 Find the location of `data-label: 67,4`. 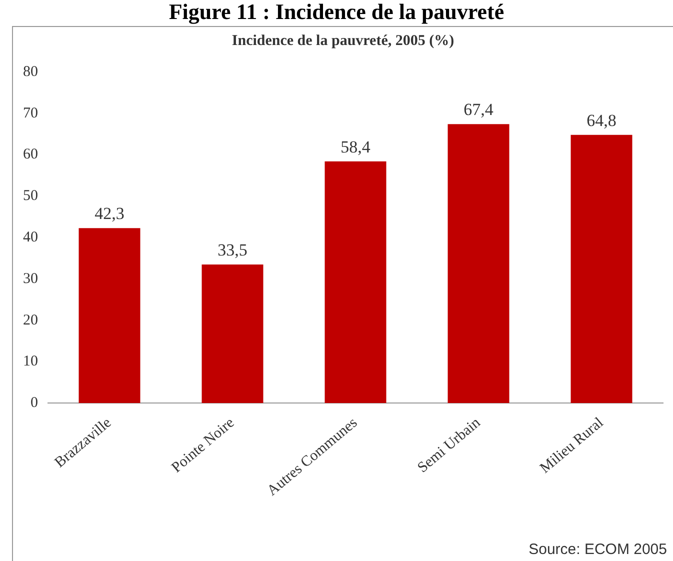

data-label: 67,4 is located at coordinates (479, 110).